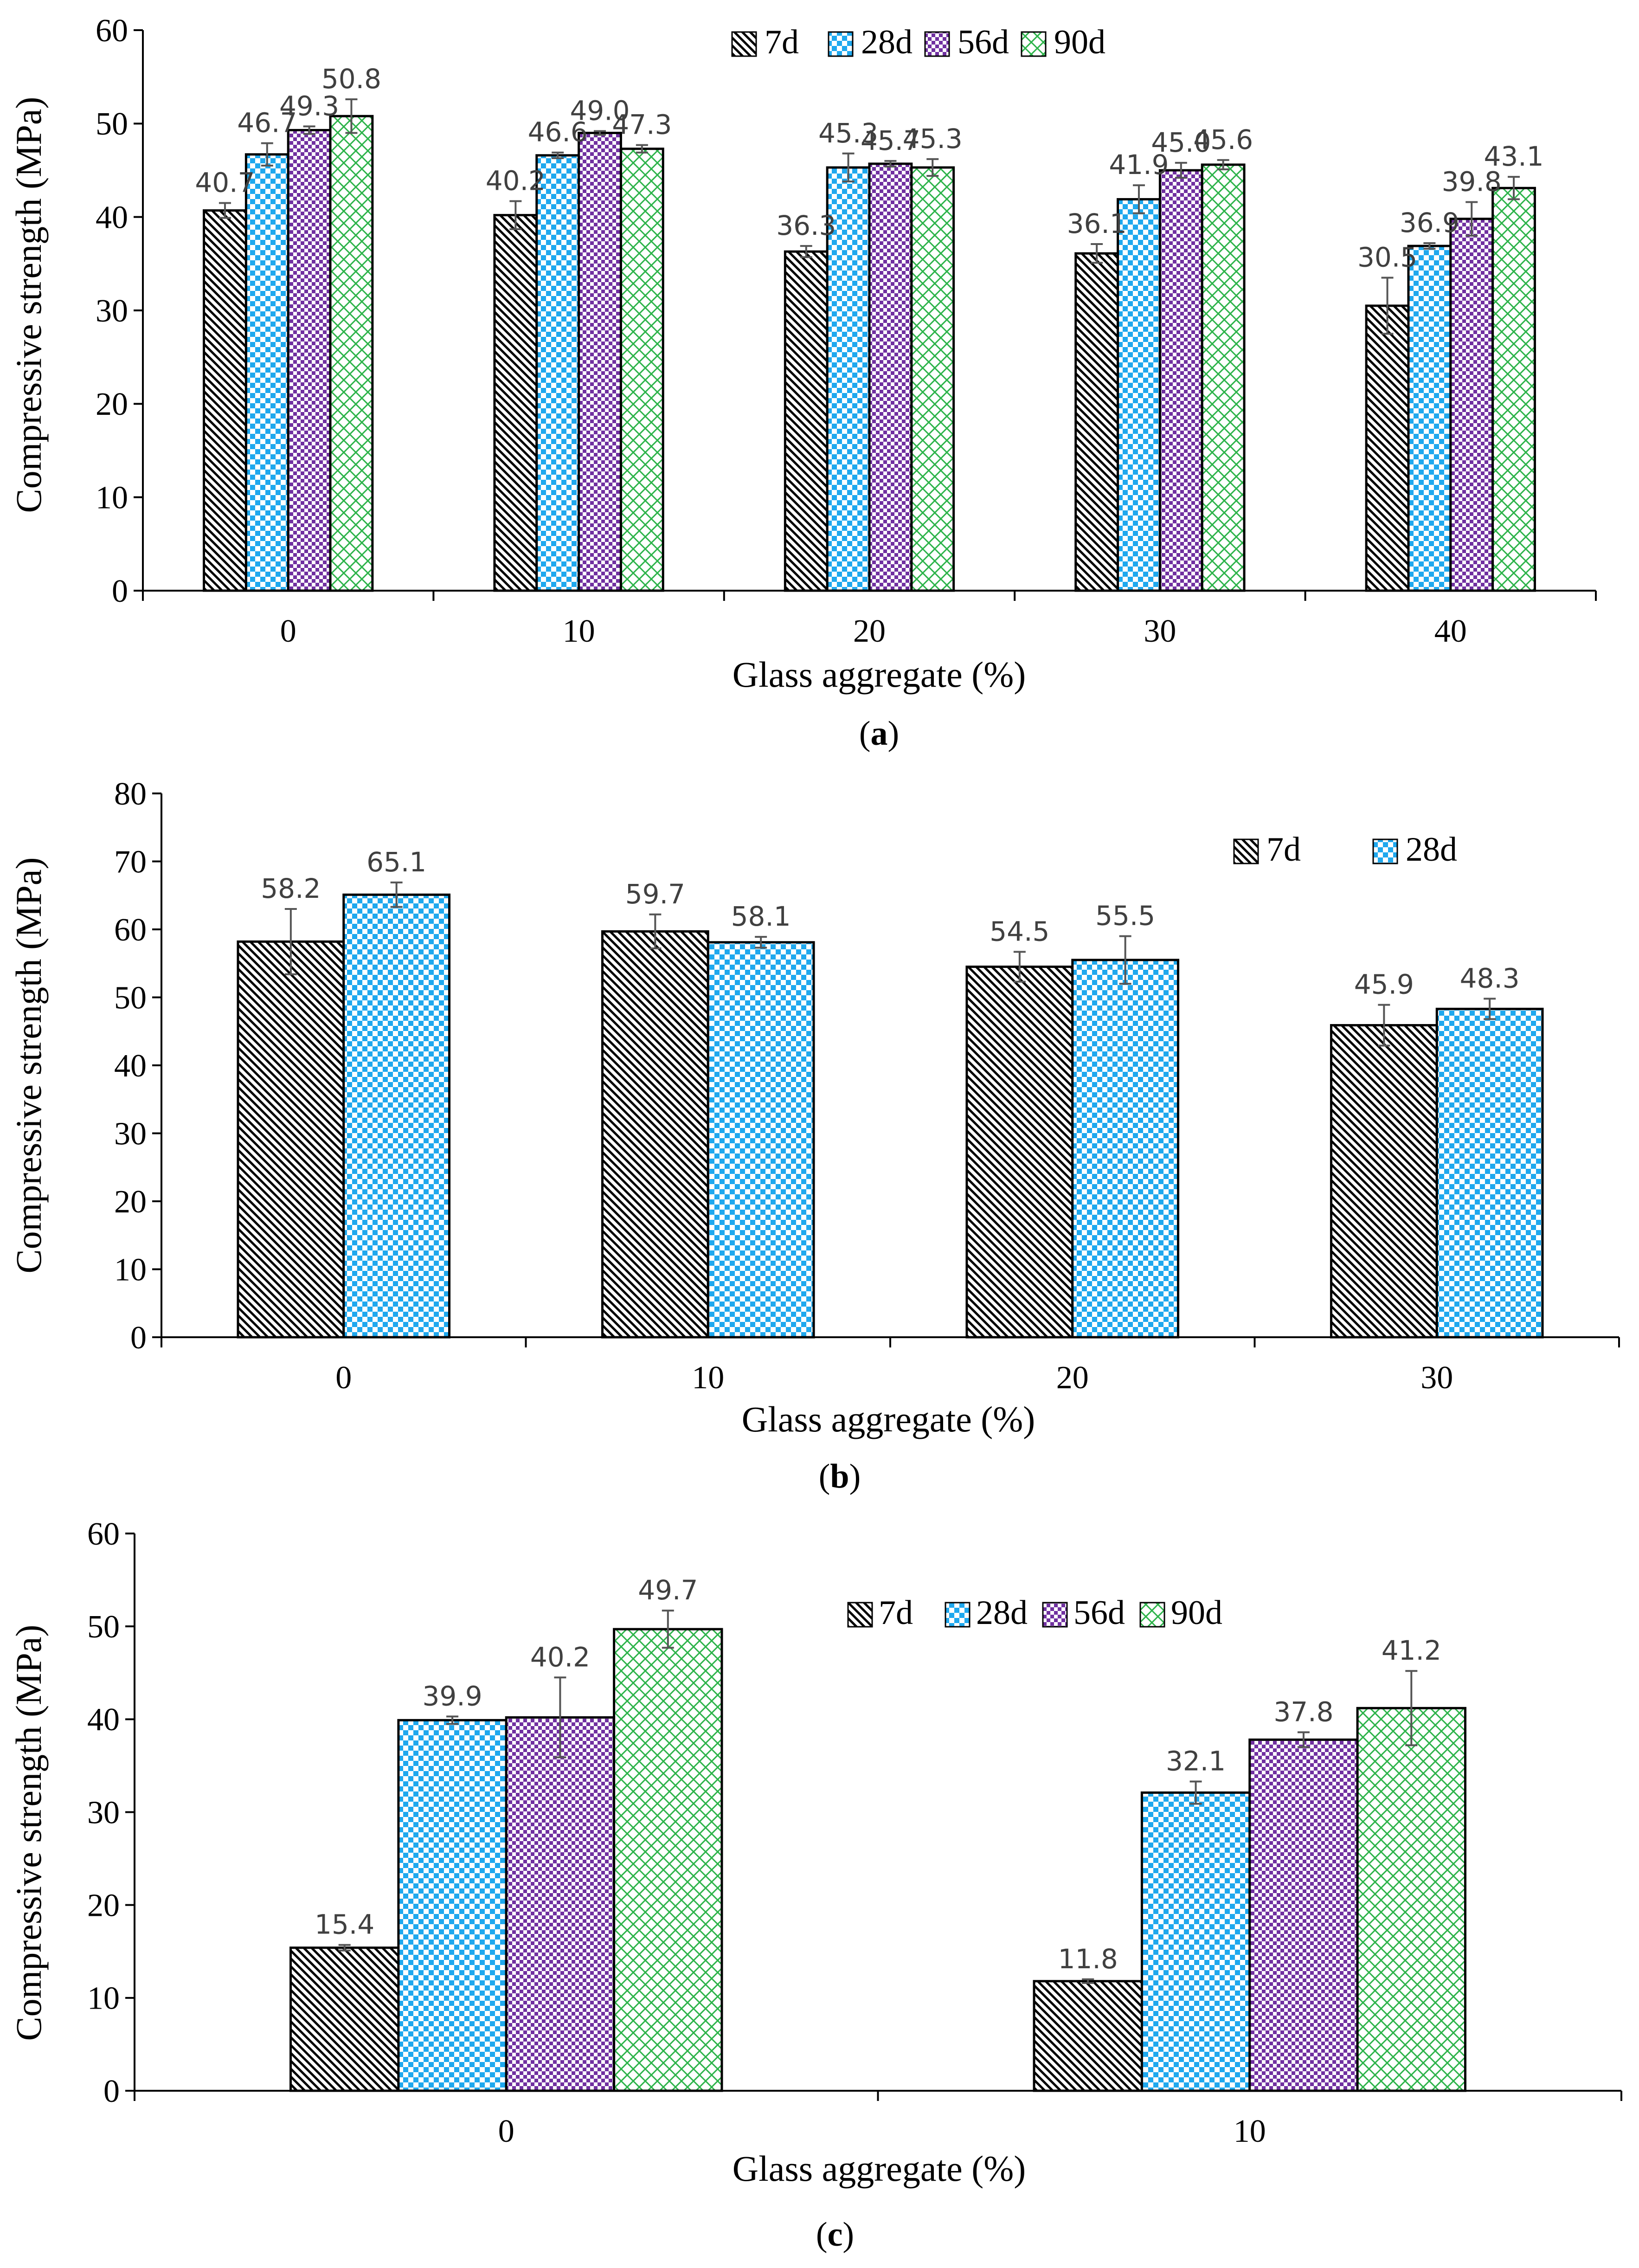  Describe the element at coordinates (841, 44) in the screenshot. I see `legend-swatch-28d` at that location.